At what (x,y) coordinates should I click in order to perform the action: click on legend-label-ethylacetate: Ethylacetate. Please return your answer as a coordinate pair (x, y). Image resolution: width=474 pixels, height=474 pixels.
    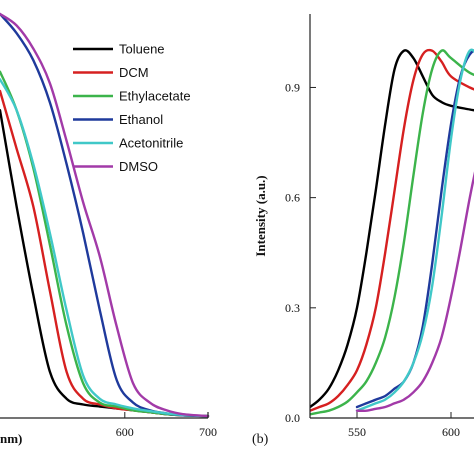
    Looking at the image, I should click on (155, 96).